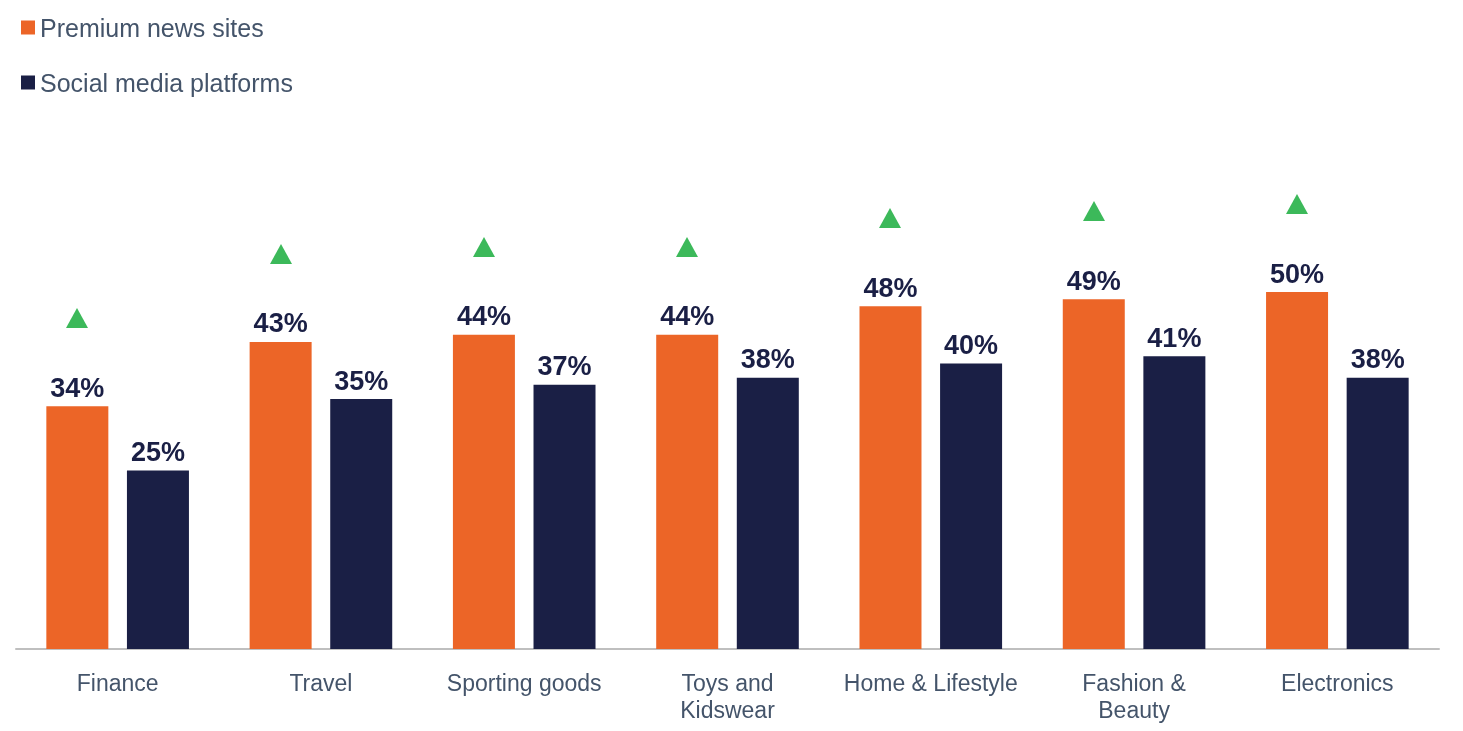 The width and height of the screenshot is (1463, 731). I want to click on x-tick-label: Fashion & Beauty, so click(1134, 696).